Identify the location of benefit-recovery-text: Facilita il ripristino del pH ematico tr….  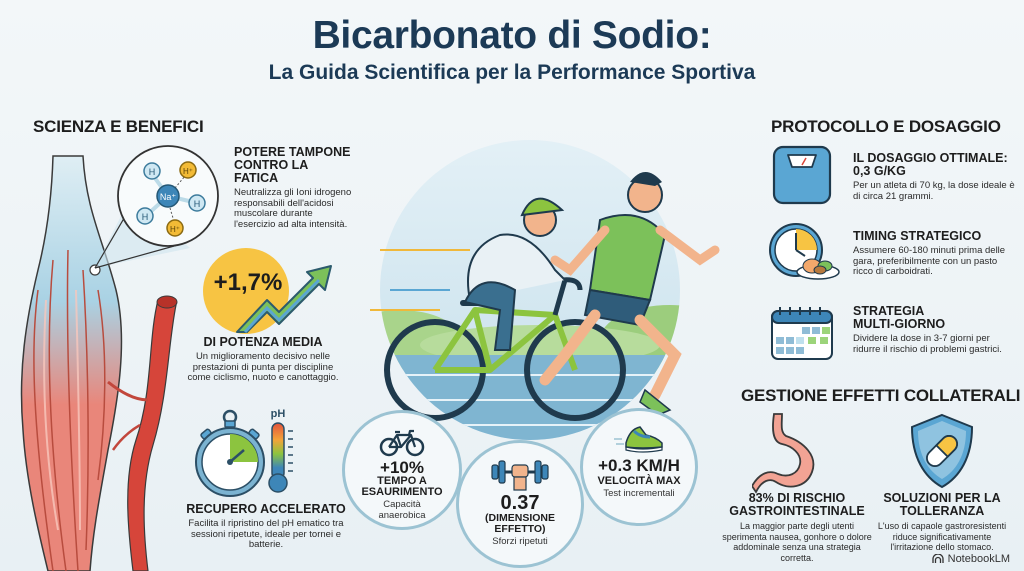
(266, 534).